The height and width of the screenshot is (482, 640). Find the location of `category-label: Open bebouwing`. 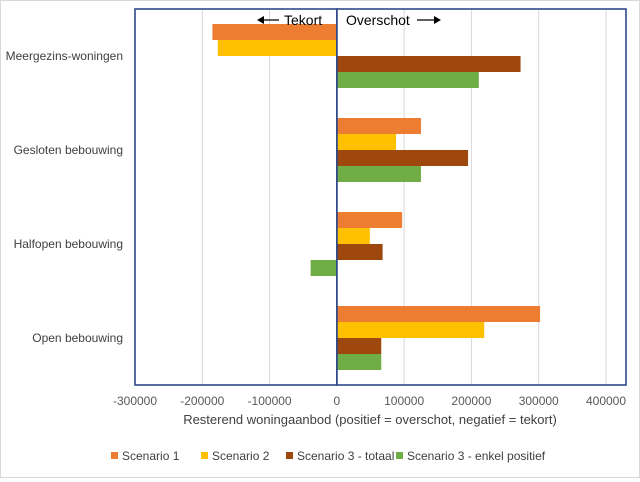

category-label: Open bebouwing is located at coordinates (77, 338).